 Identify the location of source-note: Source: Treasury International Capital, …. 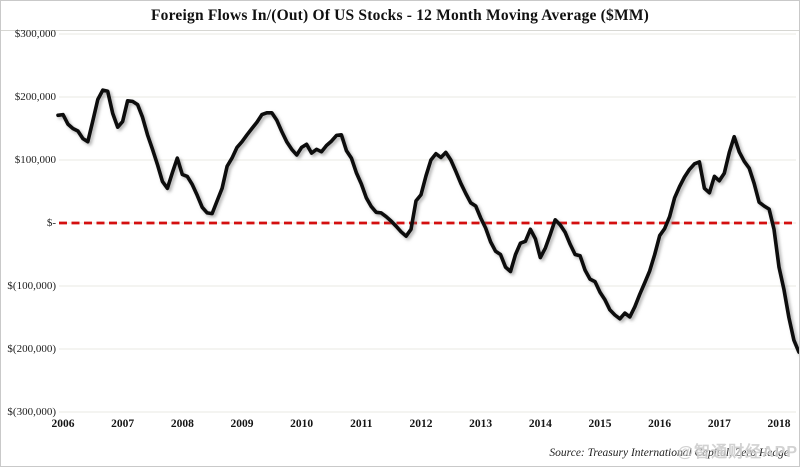
(669, 453).